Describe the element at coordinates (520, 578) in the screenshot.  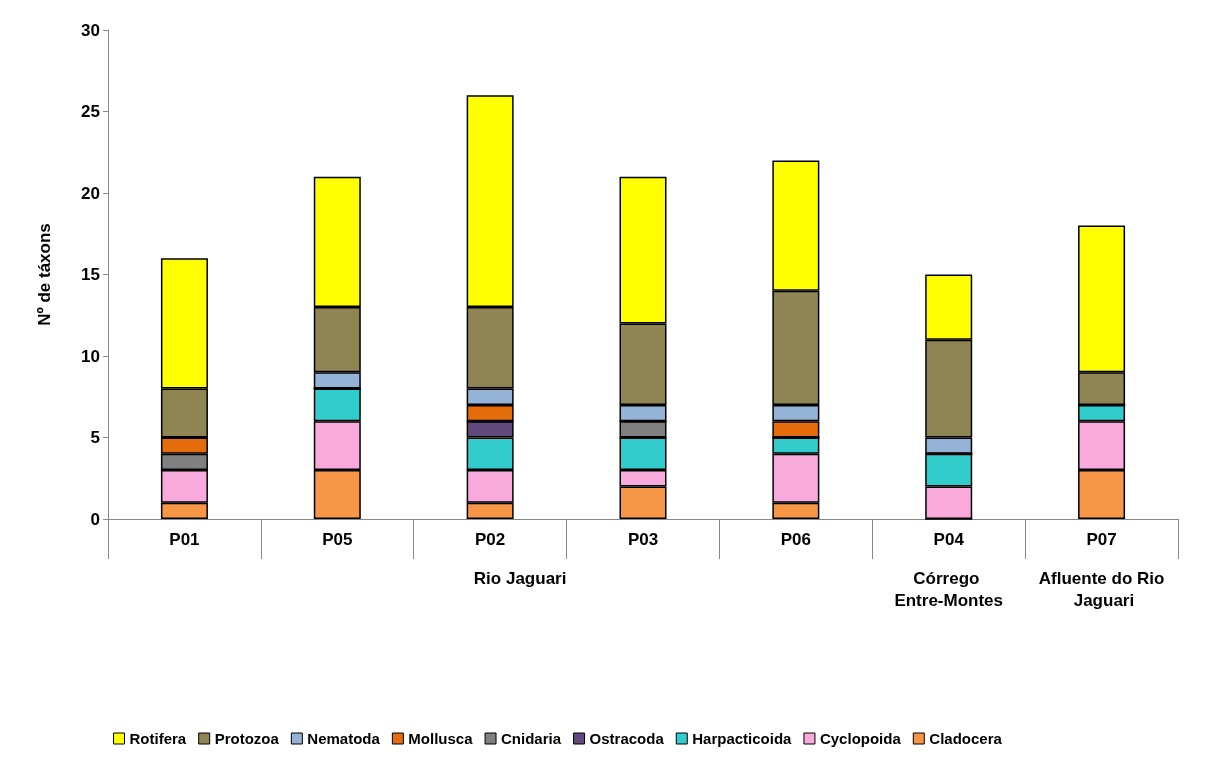
I see `text: Rio Jaguari` at that location.